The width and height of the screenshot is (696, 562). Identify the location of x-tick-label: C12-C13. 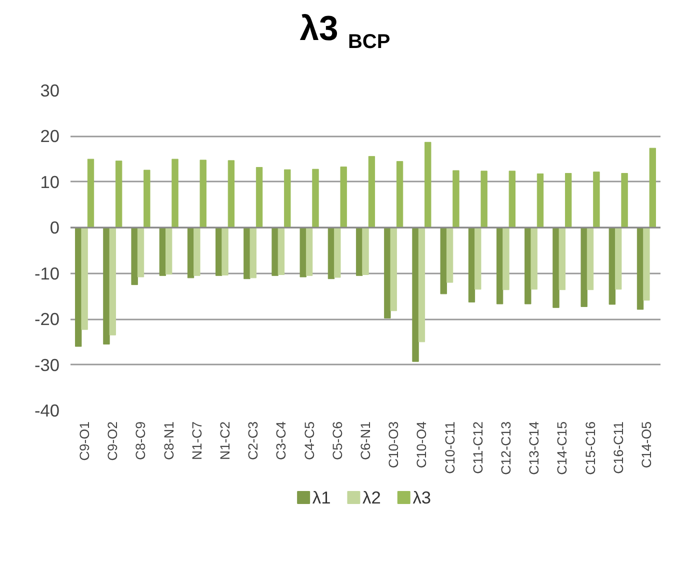
(506, 448).